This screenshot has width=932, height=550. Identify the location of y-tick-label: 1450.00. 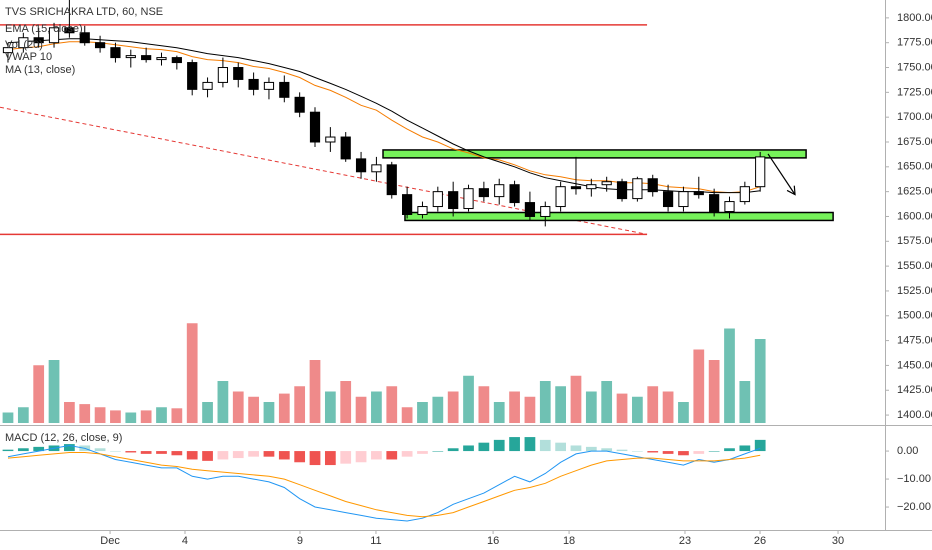
(914, 365).